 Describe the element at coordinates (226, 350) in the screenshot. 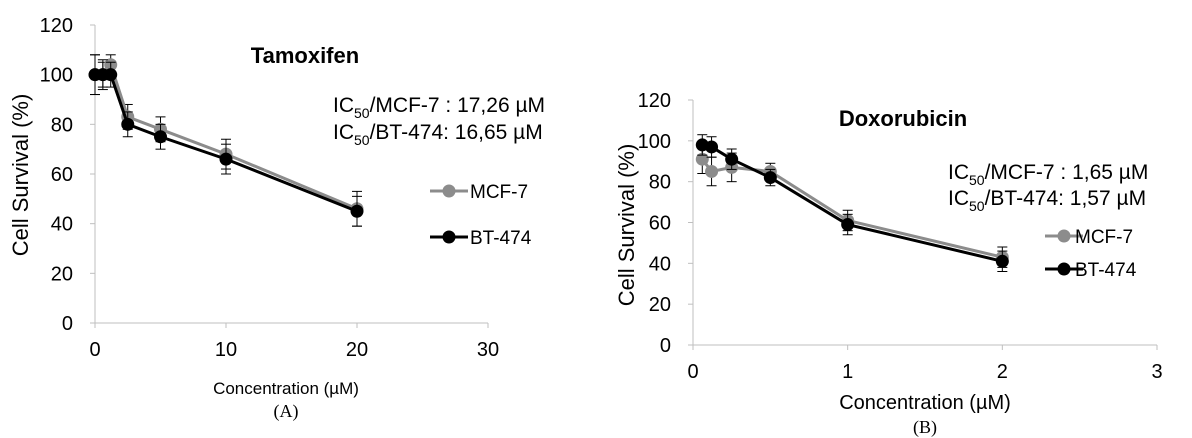

I see `x-tick-label: 10` at that location.